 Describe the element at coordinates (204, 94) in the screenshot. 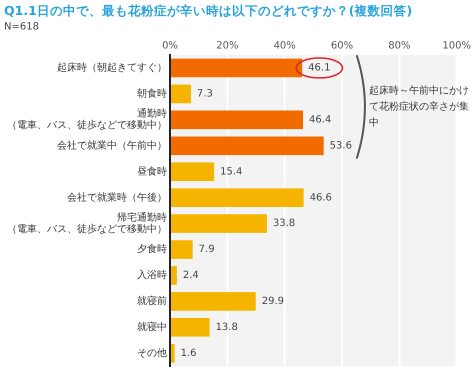

I see `data-label: 7.3` at that location.